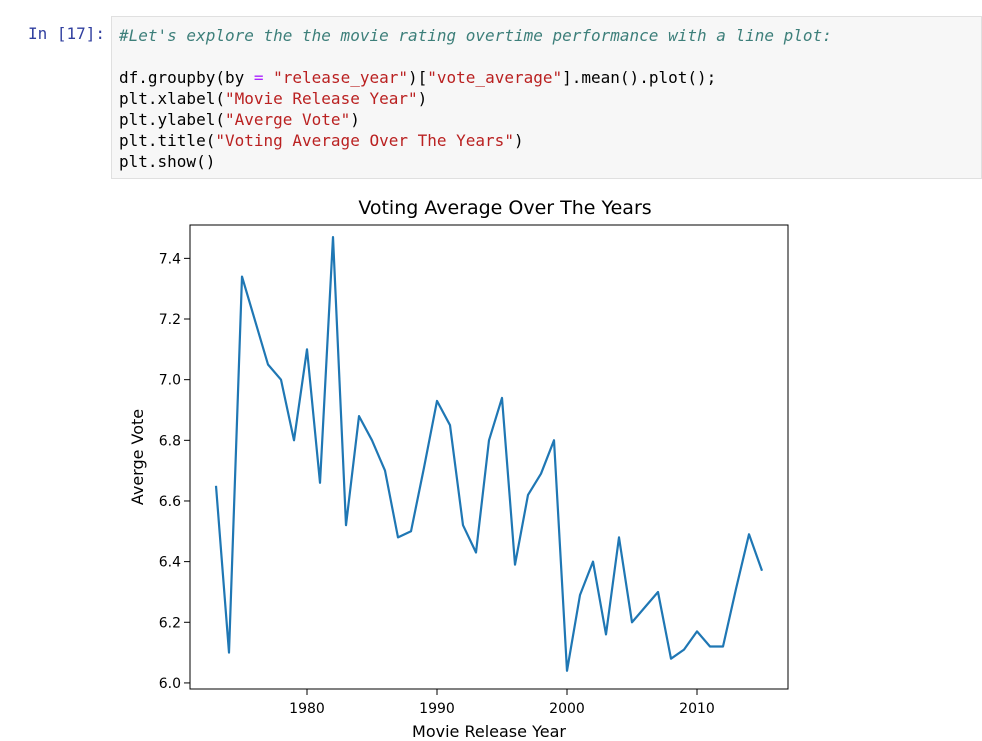 The width and height of the screenshot is (982, 741). What do you see at coordinates (170, 320) in the screenshot?
I see `y-tick-label: 7.2` at bounding box center [170, 320].